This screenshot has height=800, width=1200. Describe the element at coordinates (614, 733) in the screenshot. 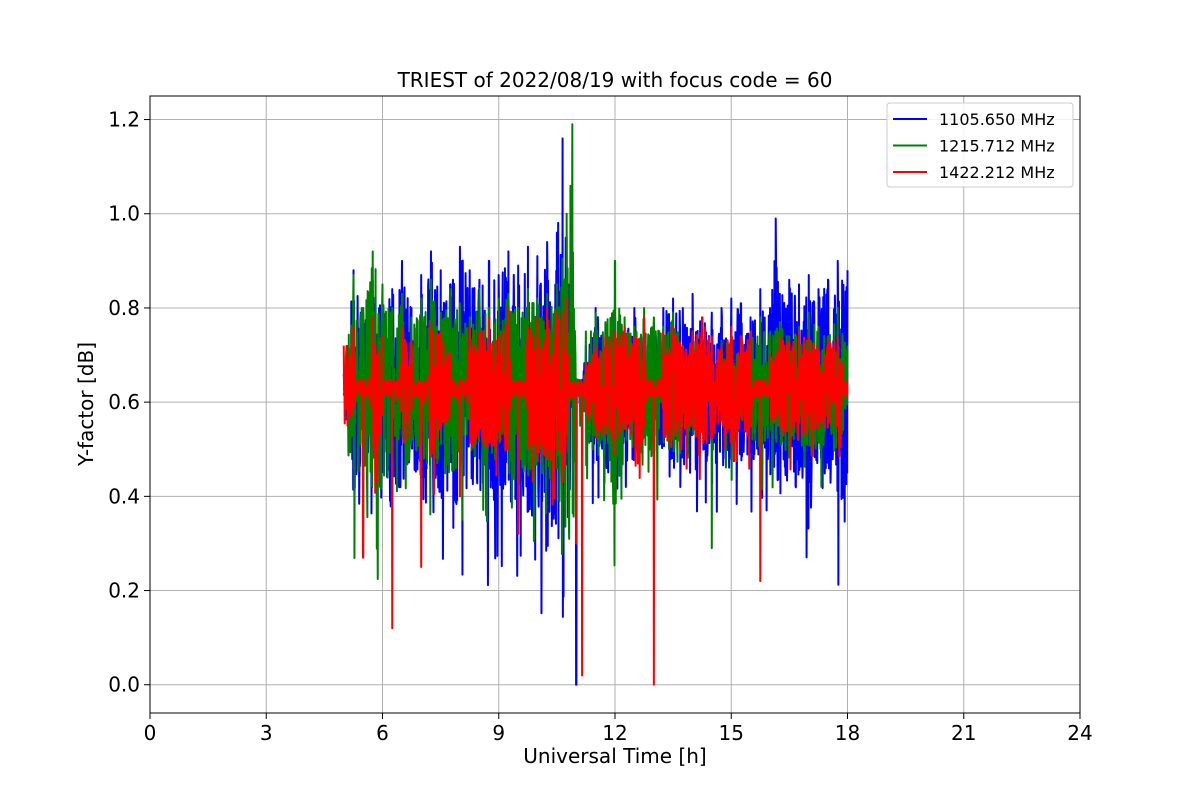

I see `x-tick-label: 12` at that location.